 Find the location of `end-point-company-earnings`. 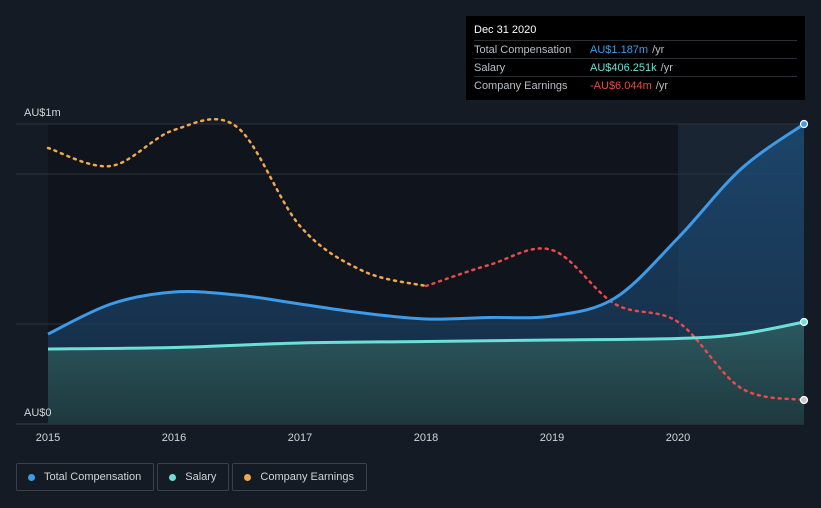

end-point-company-earnings is located at coordinates (804, 400).